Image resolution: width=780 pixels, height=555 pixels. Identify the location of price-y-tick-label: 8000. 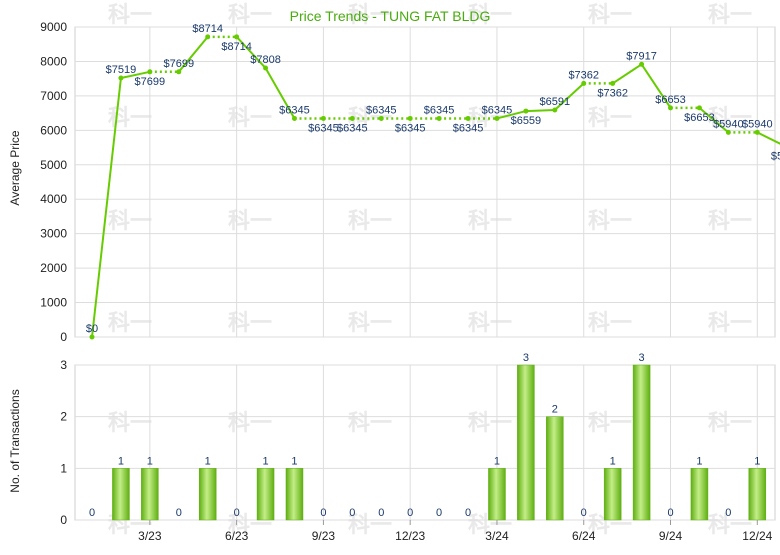
(53, 61).